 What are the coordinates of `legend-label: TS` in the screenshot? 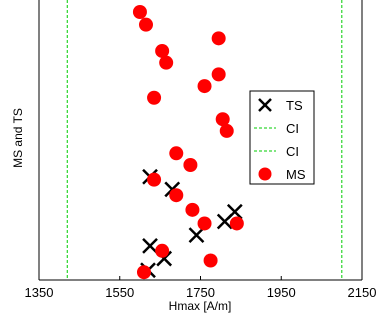 It's located at (294, 105).